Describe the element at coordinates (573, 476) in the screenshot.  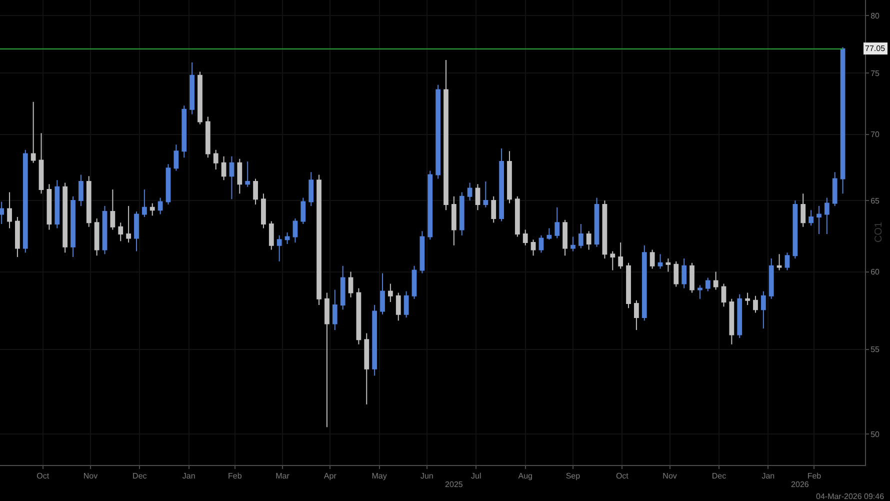
I see `x-tick-label: Sep` at that location.